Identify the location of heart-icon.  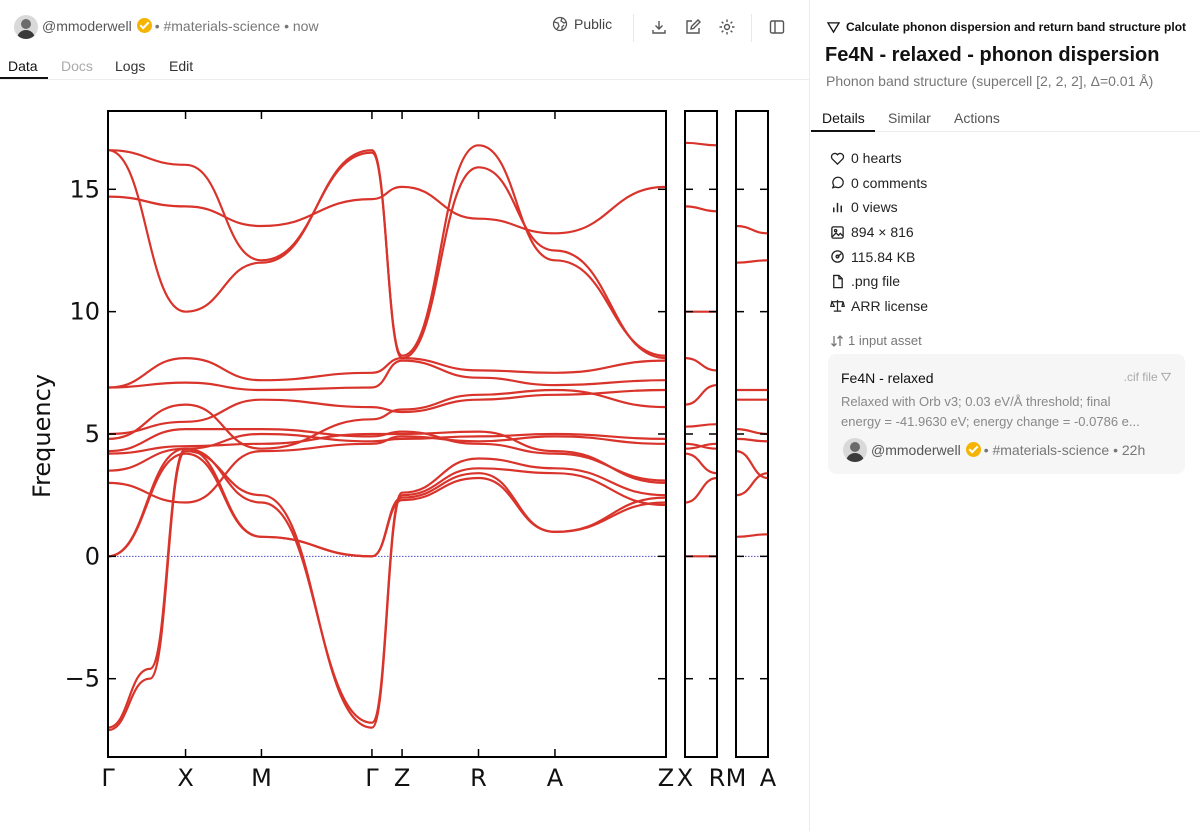
(837, 158).